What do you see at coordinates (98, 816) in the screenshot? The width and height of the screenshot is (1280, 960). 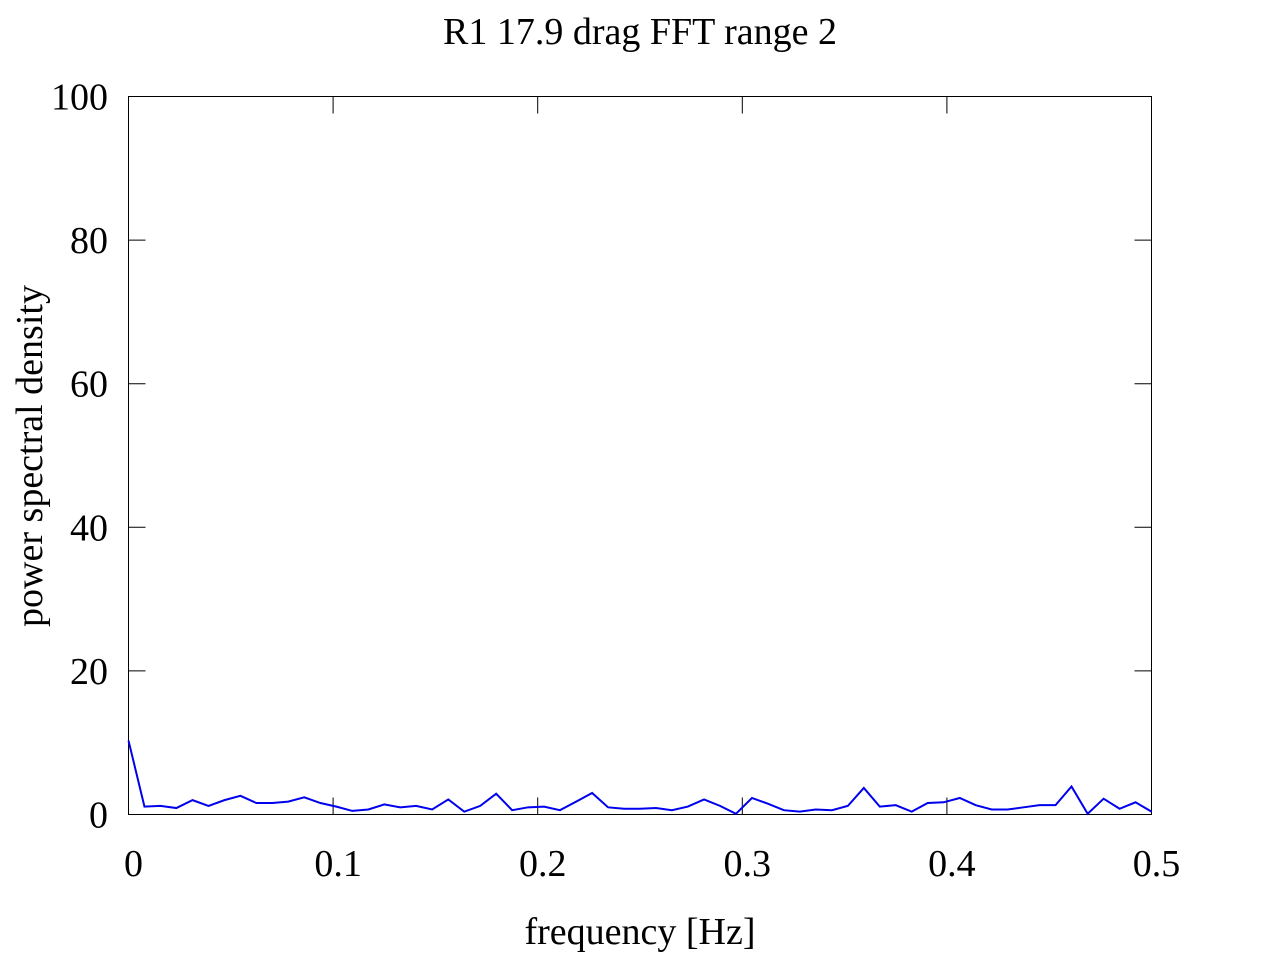 I see `y-tick-label: 0` at bounding box center [98, 816].